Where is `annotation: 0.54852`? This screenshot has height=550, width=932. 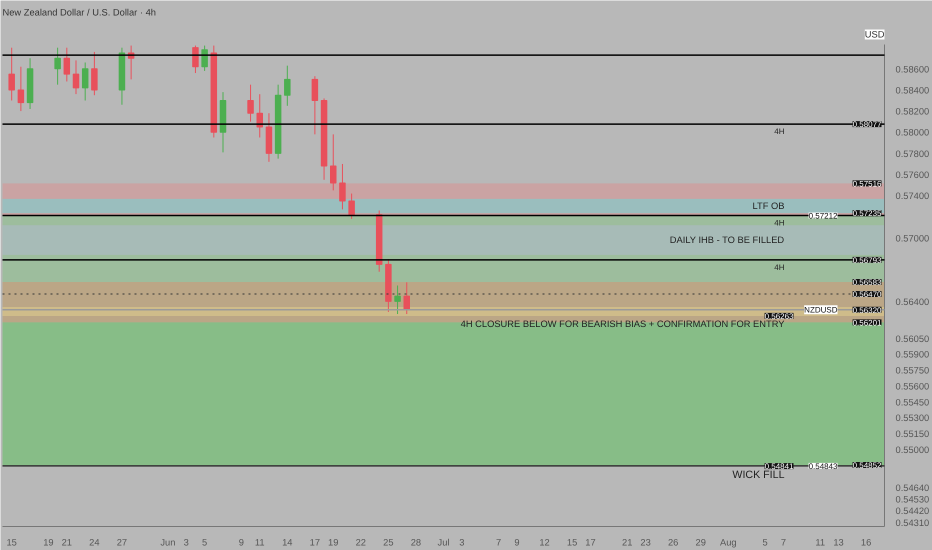 annotation: 0.54852 is located at coordinates (867, 465).